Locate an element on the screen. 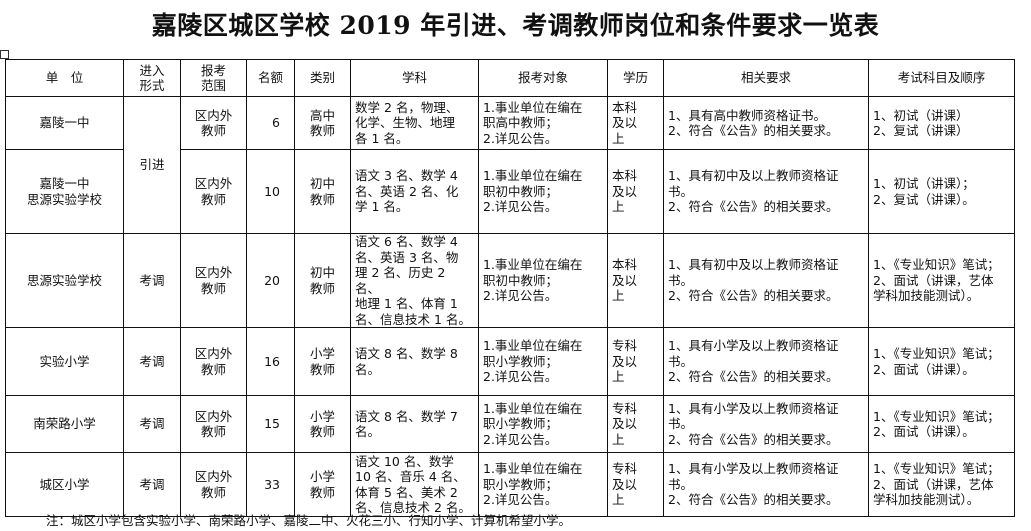  cell-applicants: 1.事业单位在编在 职高中教师； 2.详见公告。 is located at coordinates (543, 123).